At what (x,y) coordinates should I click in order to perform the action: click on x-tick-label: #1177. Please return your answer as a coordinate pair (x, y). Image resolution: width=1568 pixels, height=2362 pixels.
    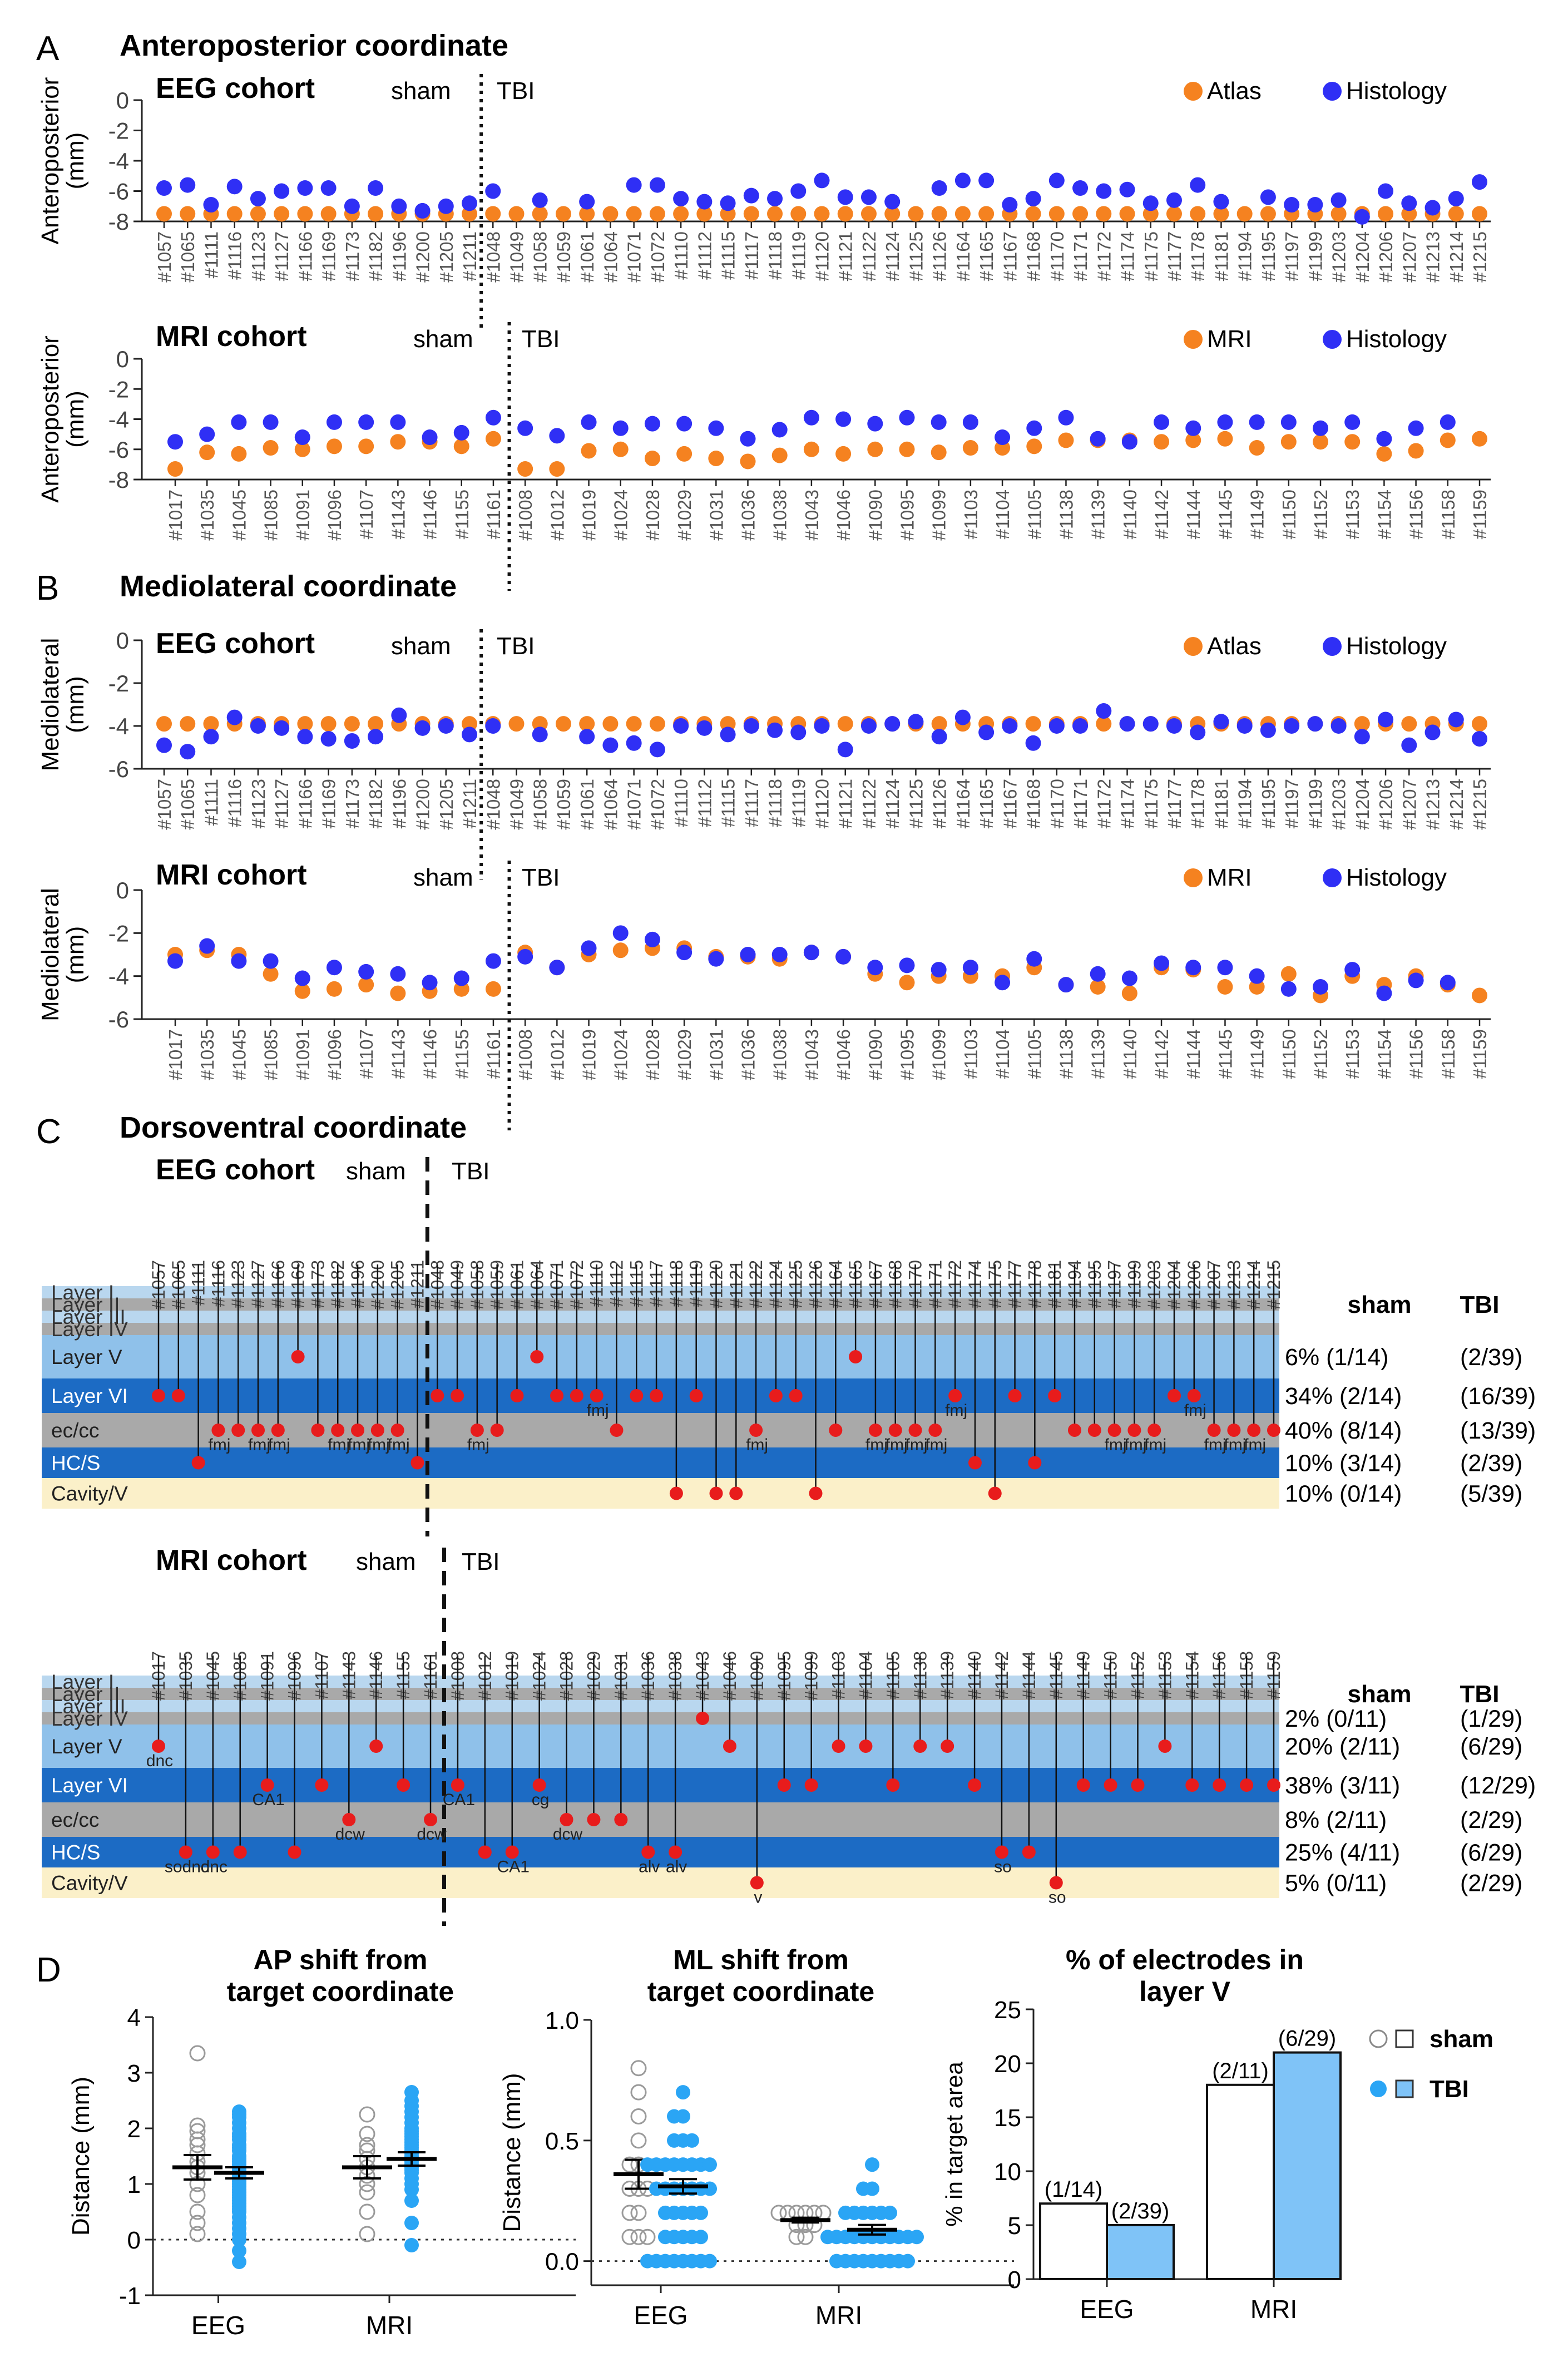
    Looking at the image, I should click on (1174, 256).